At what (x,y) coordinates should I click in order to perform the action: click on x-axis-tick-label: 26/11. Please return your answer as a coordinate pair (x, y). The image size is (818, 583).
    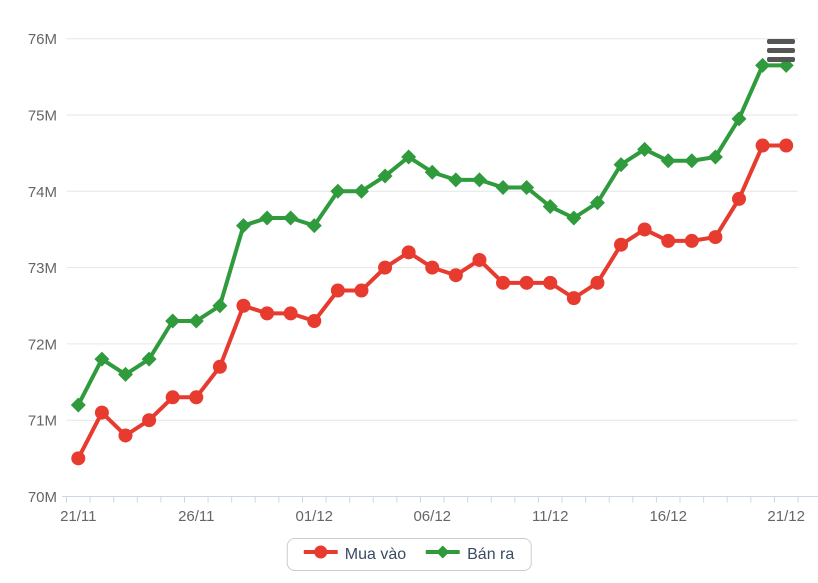
    Looking at the image, I should click on (196, 516).